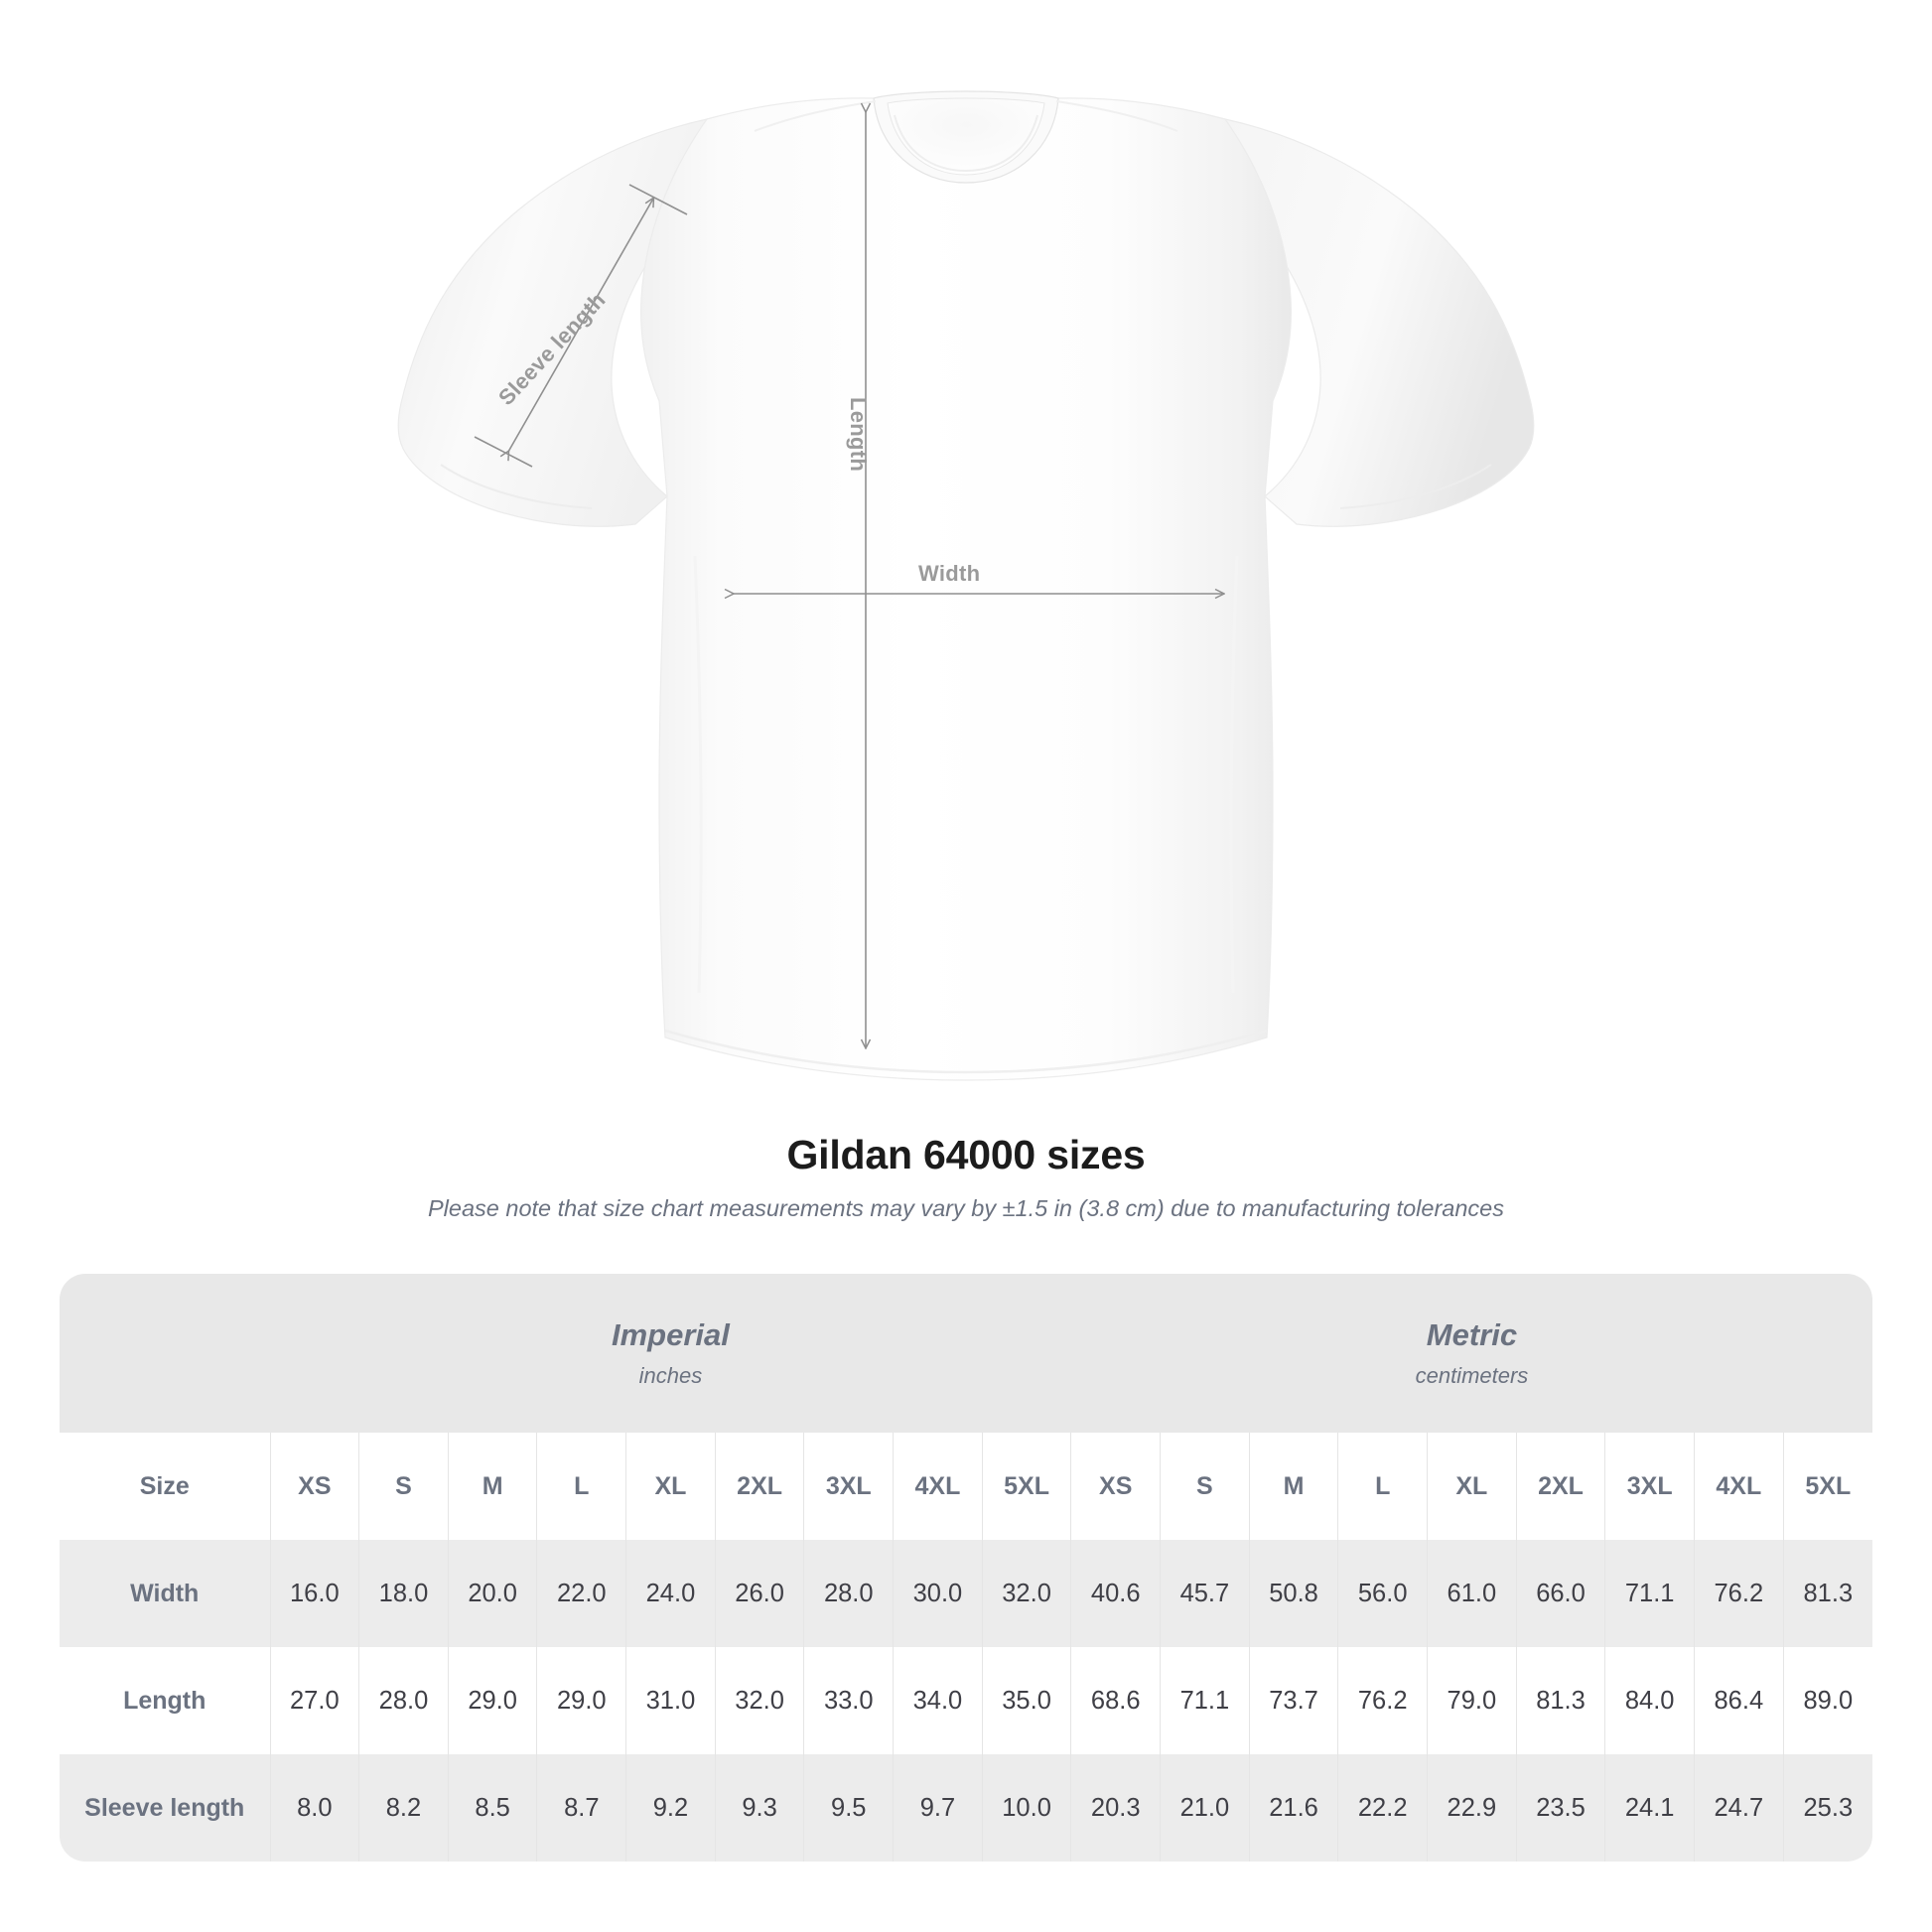 This screenshot has width=1932, height=1932. Describe the element at coordinates (1294, 1808) in the screenshot. I see `cell-sleeve-metric-m: 21.6` at that location.